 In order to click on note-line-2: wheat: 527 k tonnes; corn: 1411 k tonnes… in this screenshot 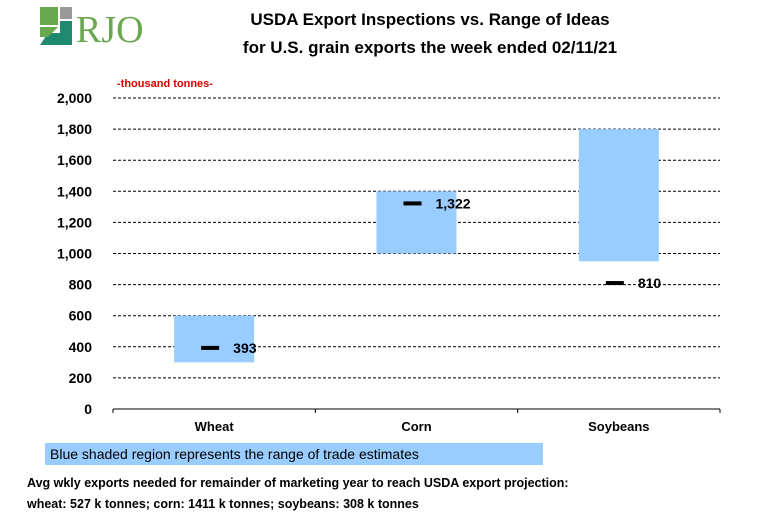, I will do `click(223, 504)`.